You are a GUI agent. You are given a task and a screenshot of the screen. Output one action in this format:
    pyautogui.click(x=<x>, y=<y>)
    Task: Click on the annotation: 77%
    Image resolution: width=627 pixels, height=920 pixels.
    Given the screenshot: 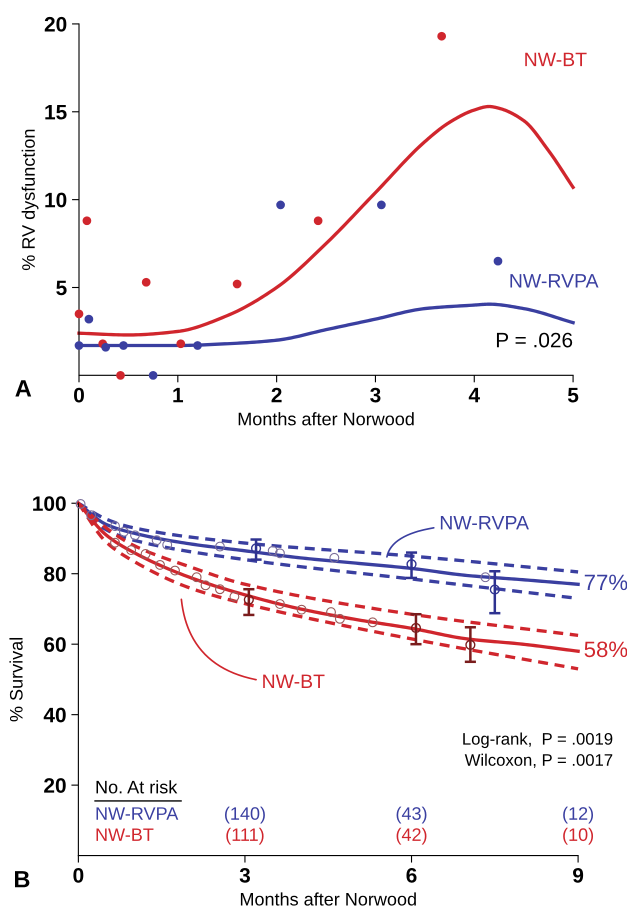 What is the action you would take?
    pyautogui.click(x=605, y=582)
    